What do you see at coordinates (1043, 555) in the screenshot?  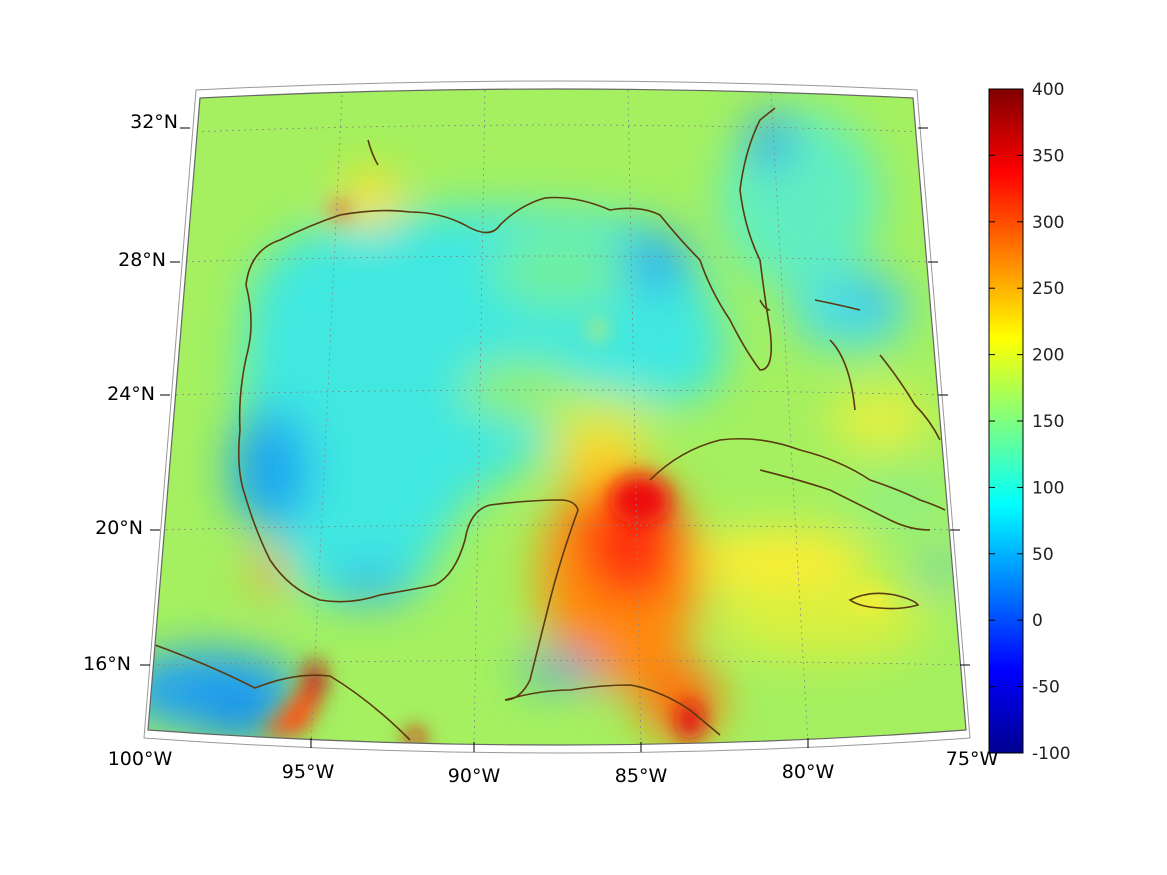 I see `colorbar-tick-label: 50` at bounding box center [1043, 555].